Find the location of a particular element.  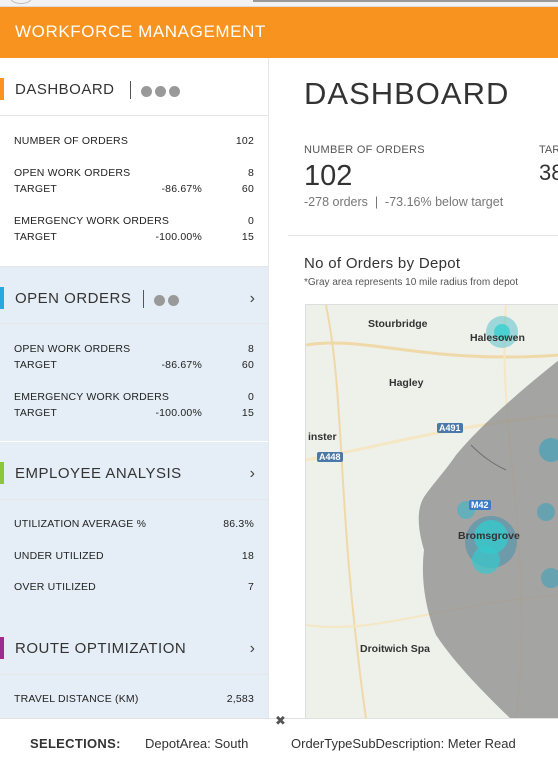

road-label: A448 is located at coordinates (330, 457).